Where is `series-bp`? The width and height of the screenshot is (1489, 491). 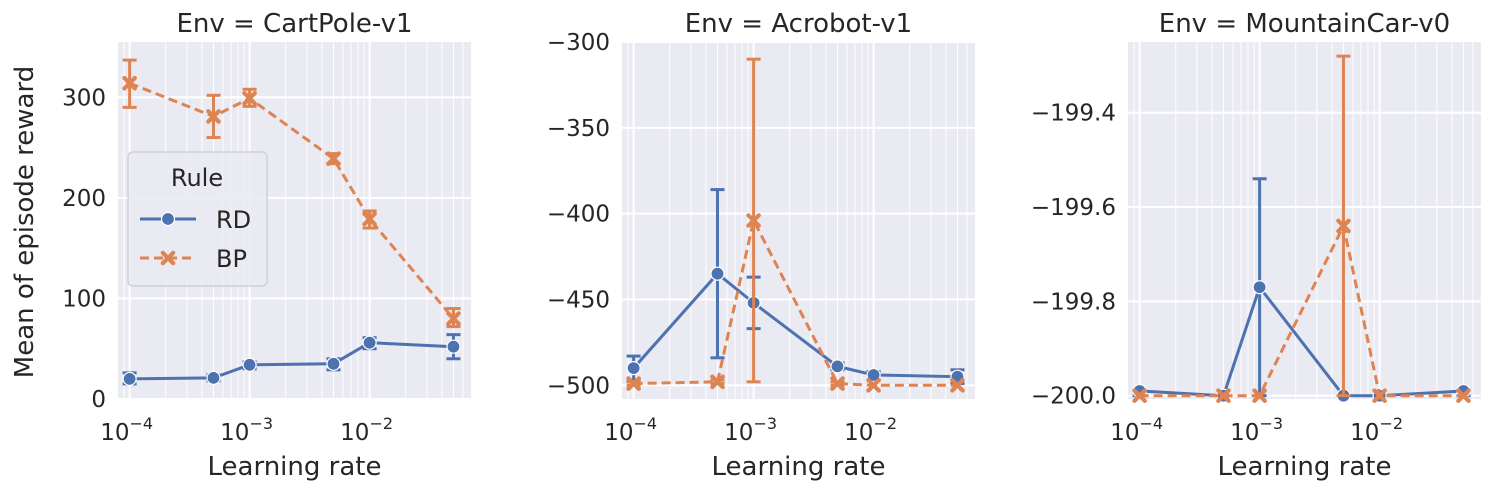 series-bp is located at coordinates (291, 193).